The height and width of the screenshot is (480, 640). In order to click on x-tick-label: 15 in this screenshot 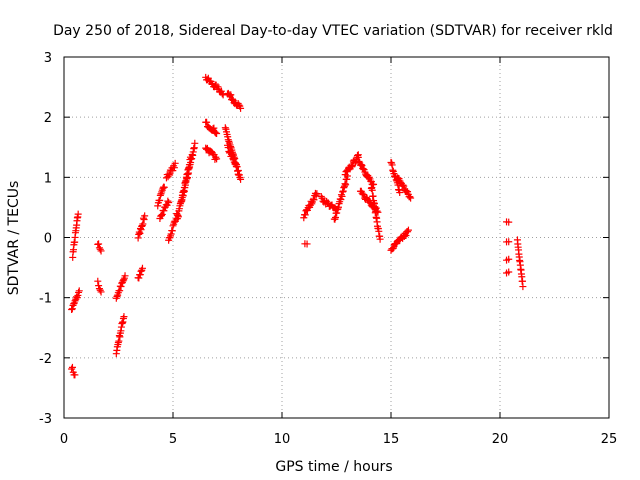, I will do `click(391, 439)`.